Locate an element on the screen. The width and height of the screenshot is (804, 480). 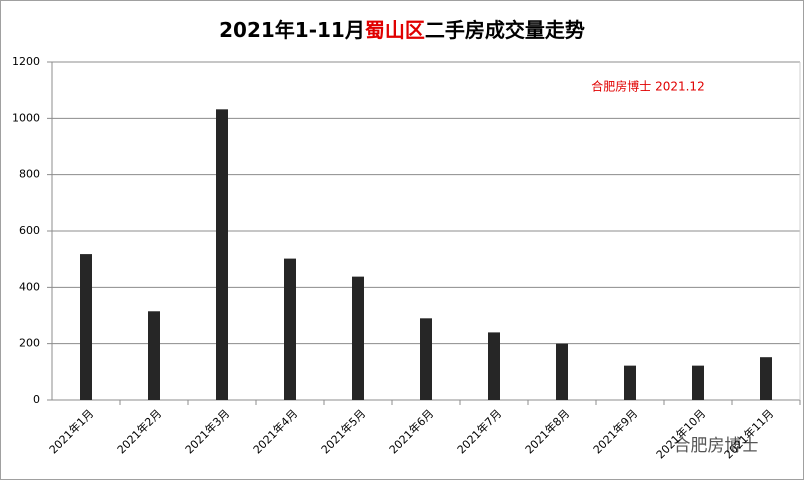
title-part: 2021年1-11月 is located at coordinates (292, 30).